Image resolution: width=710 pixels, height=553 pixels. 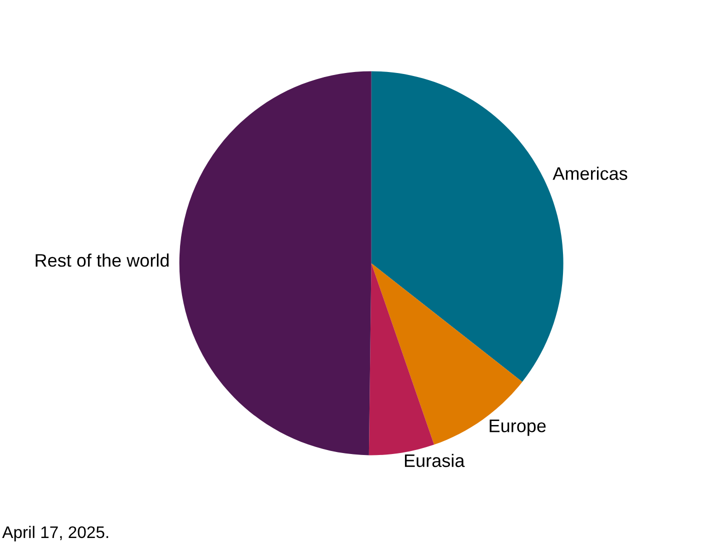 What do you see at coordinates (401, 359) in the screenshot?
I see `pie-slice` at bounding box center [401, 359].